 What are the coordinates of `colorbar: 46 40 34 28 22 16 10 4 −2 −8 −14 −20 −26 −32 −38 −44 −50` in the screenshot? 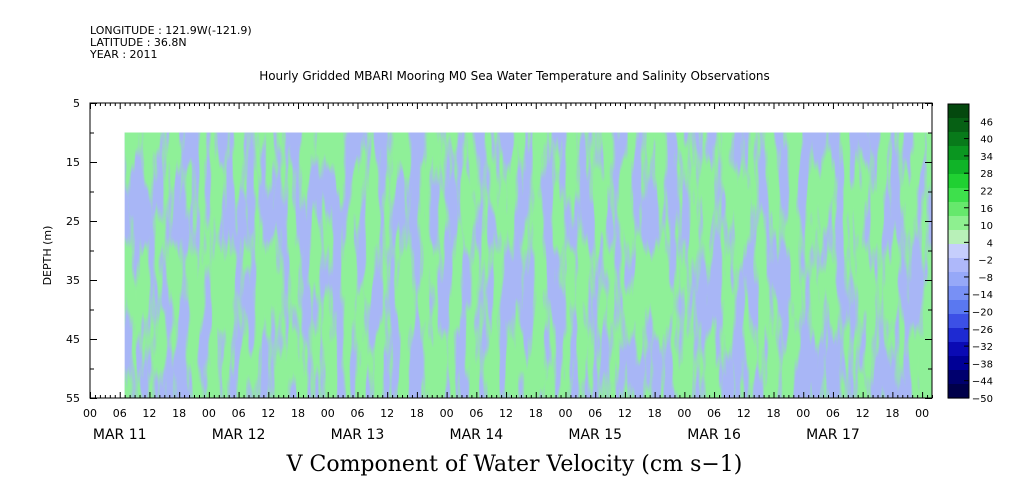 It's located at (970, 254).